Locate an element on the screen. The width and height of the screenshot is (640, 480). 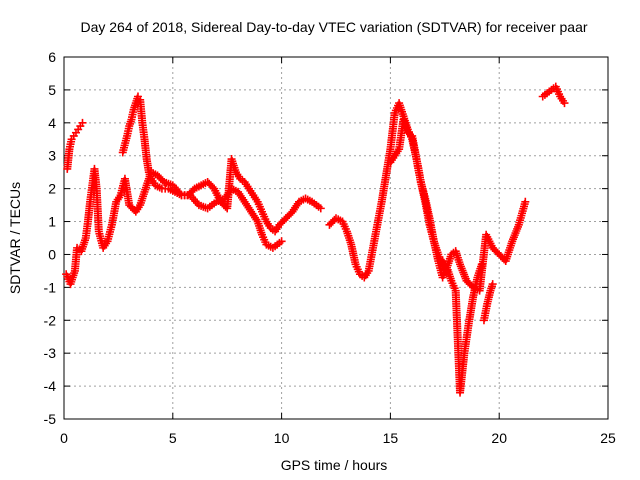
x-tick-label: 15 is located at coordinates (391, 438).